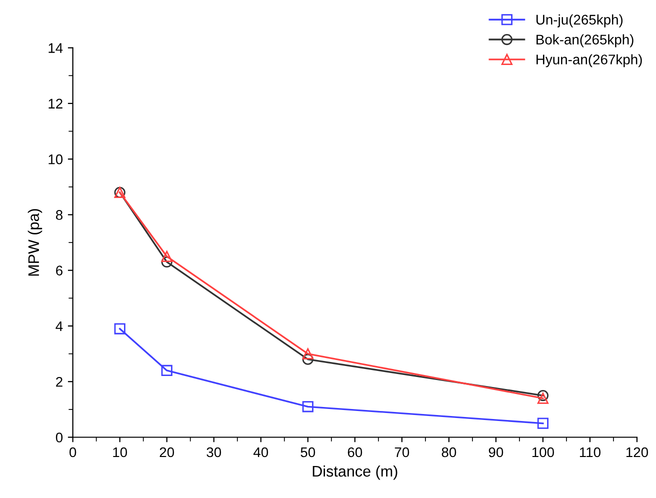 The height and width of the screenshot is (498, 656). Describe the element at coordinates (72, 452) in the screenshot. I see `x-tick-label: 0` at that location.